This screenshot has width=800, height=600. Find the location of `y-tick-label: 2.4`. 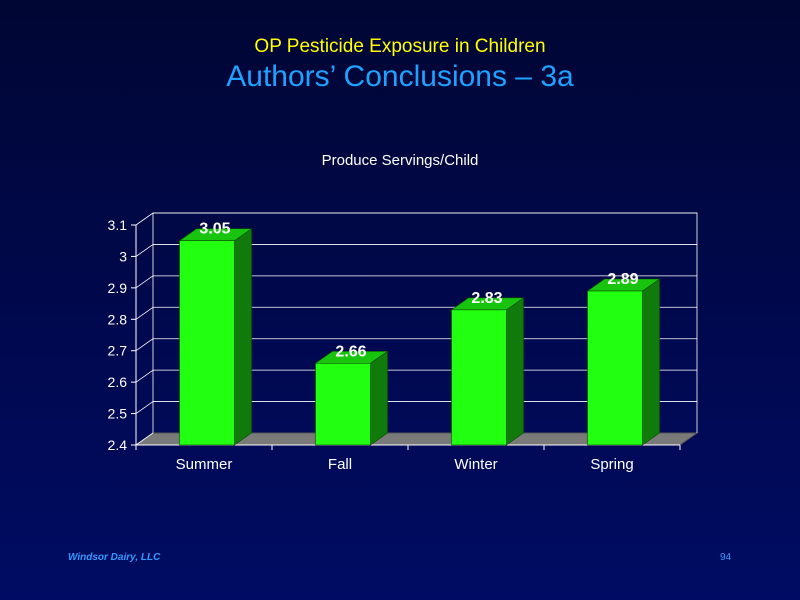

y-tick-label: 2.4 is located at coordinates (118, 445).